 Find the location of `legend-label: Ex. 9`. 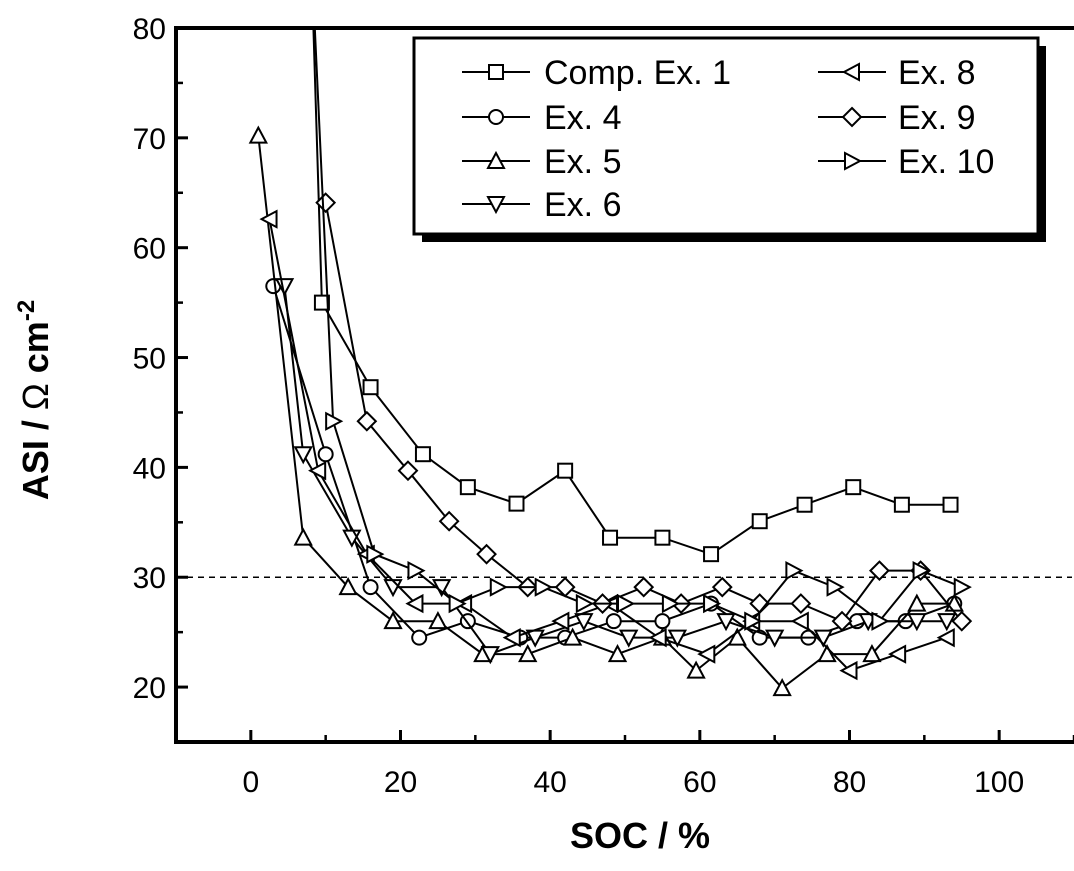

legend-label: Ex. 9 is located at coordinates (936, 118).